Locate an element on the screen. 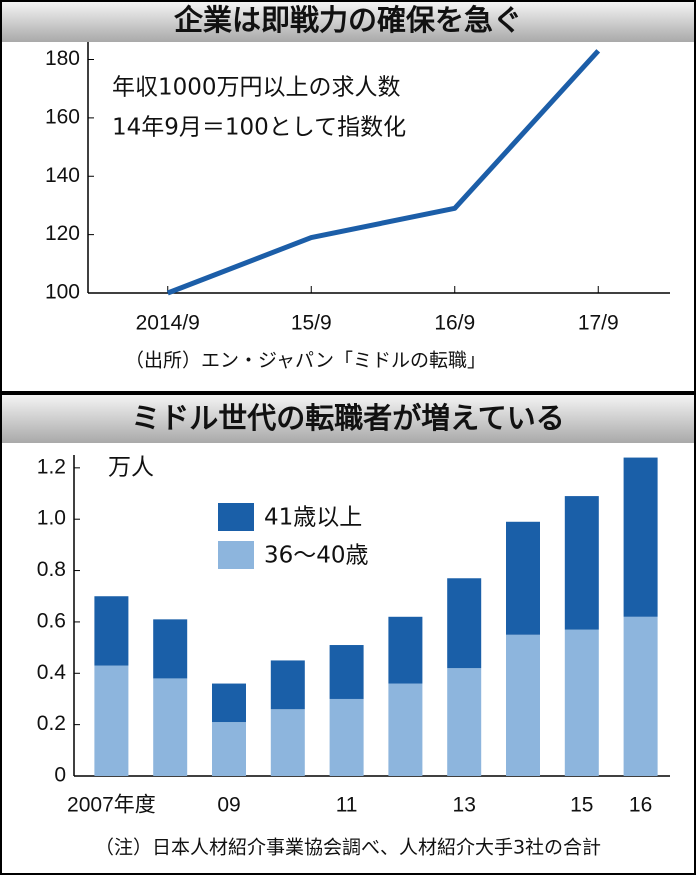 The width and height of the screenshot is (696, 875). unit-label: 万人 is located at coordinates (131, 468).